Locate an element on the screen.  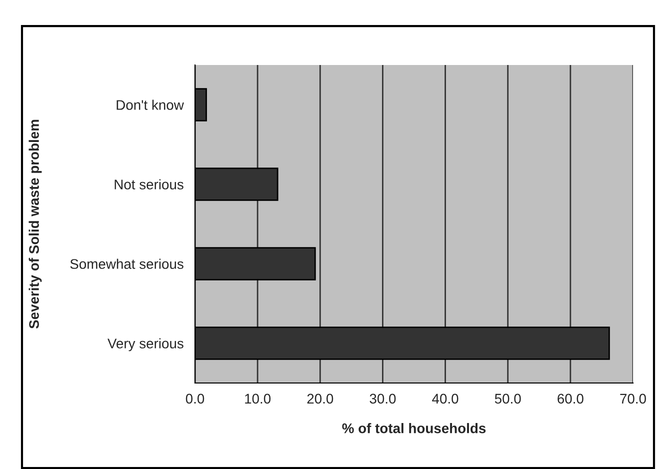
x-tick-label: 50.0 is located at coordinates (507, 399).